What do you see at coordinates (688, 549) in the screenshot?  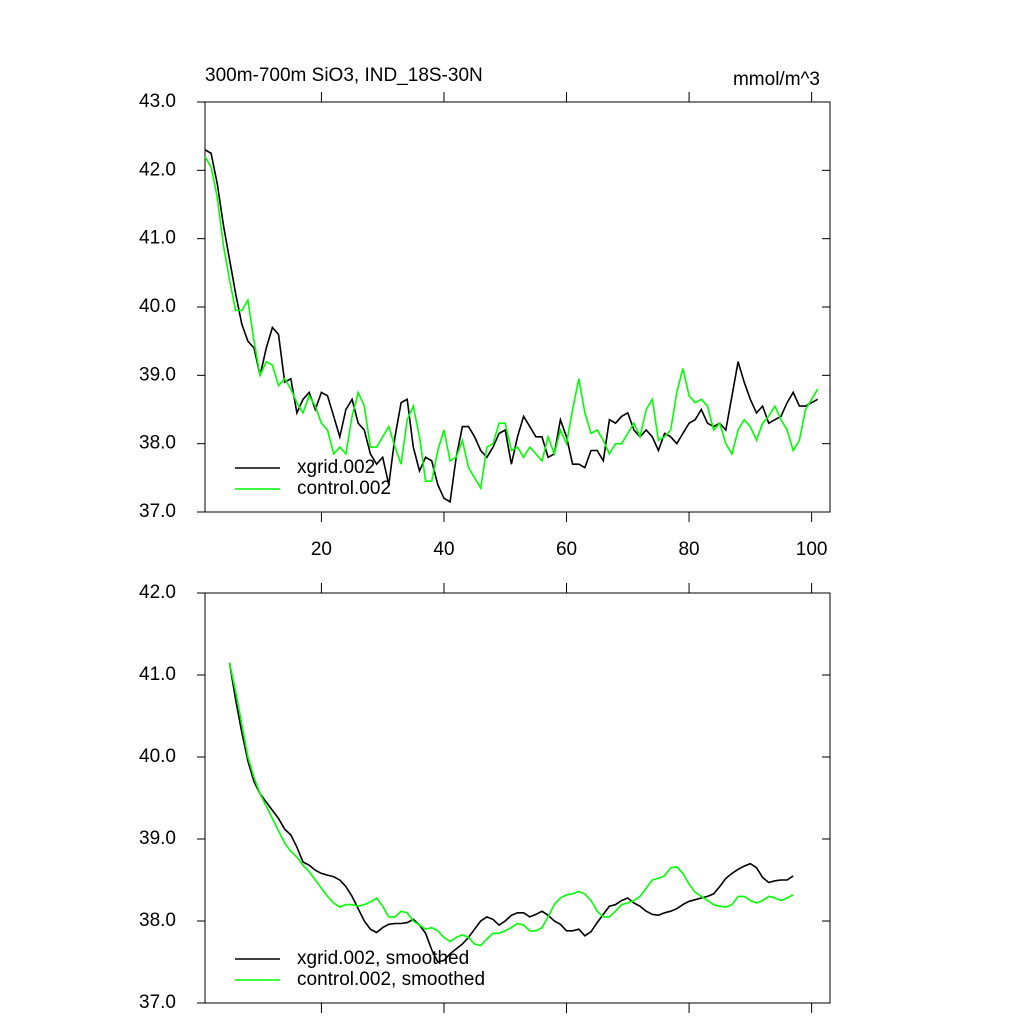 I see `x-tick-label: 80` at bounding box center [688, 549].